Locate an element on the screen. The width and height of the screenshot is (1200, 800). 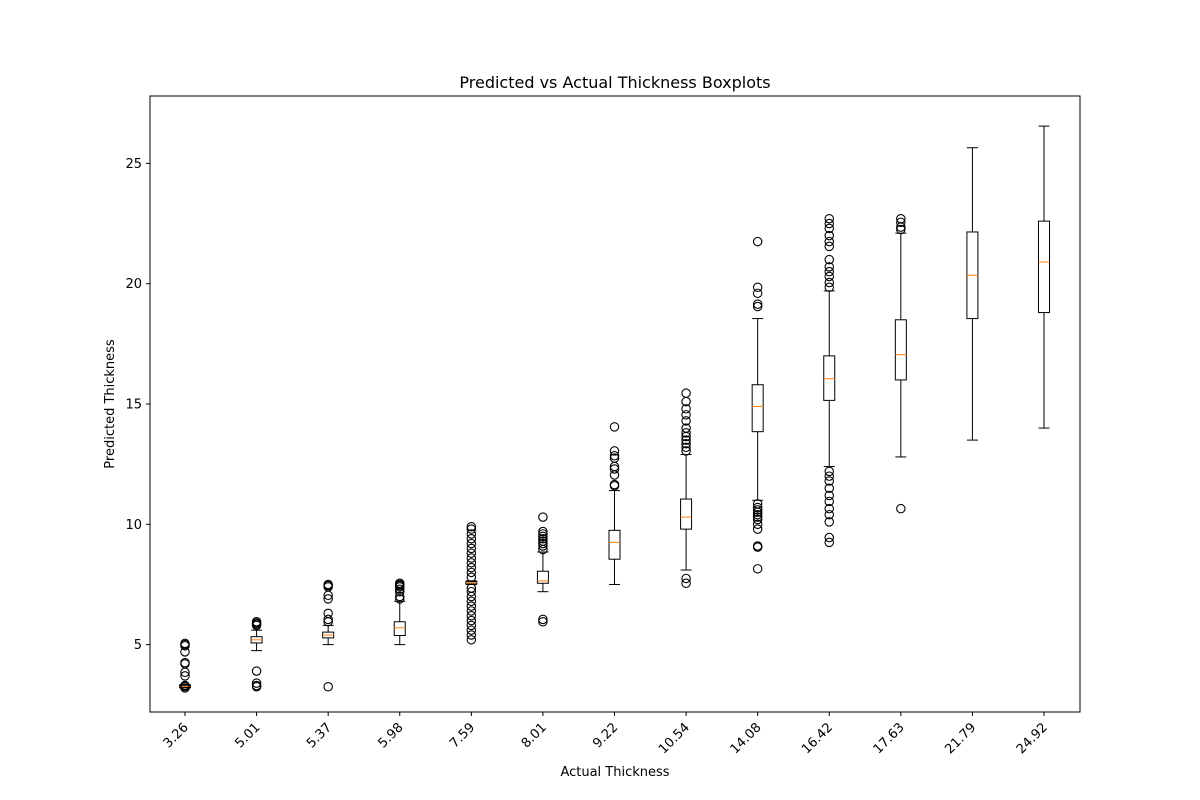
x-tick-label: 24.92 is located at coordinates (1032, 738).